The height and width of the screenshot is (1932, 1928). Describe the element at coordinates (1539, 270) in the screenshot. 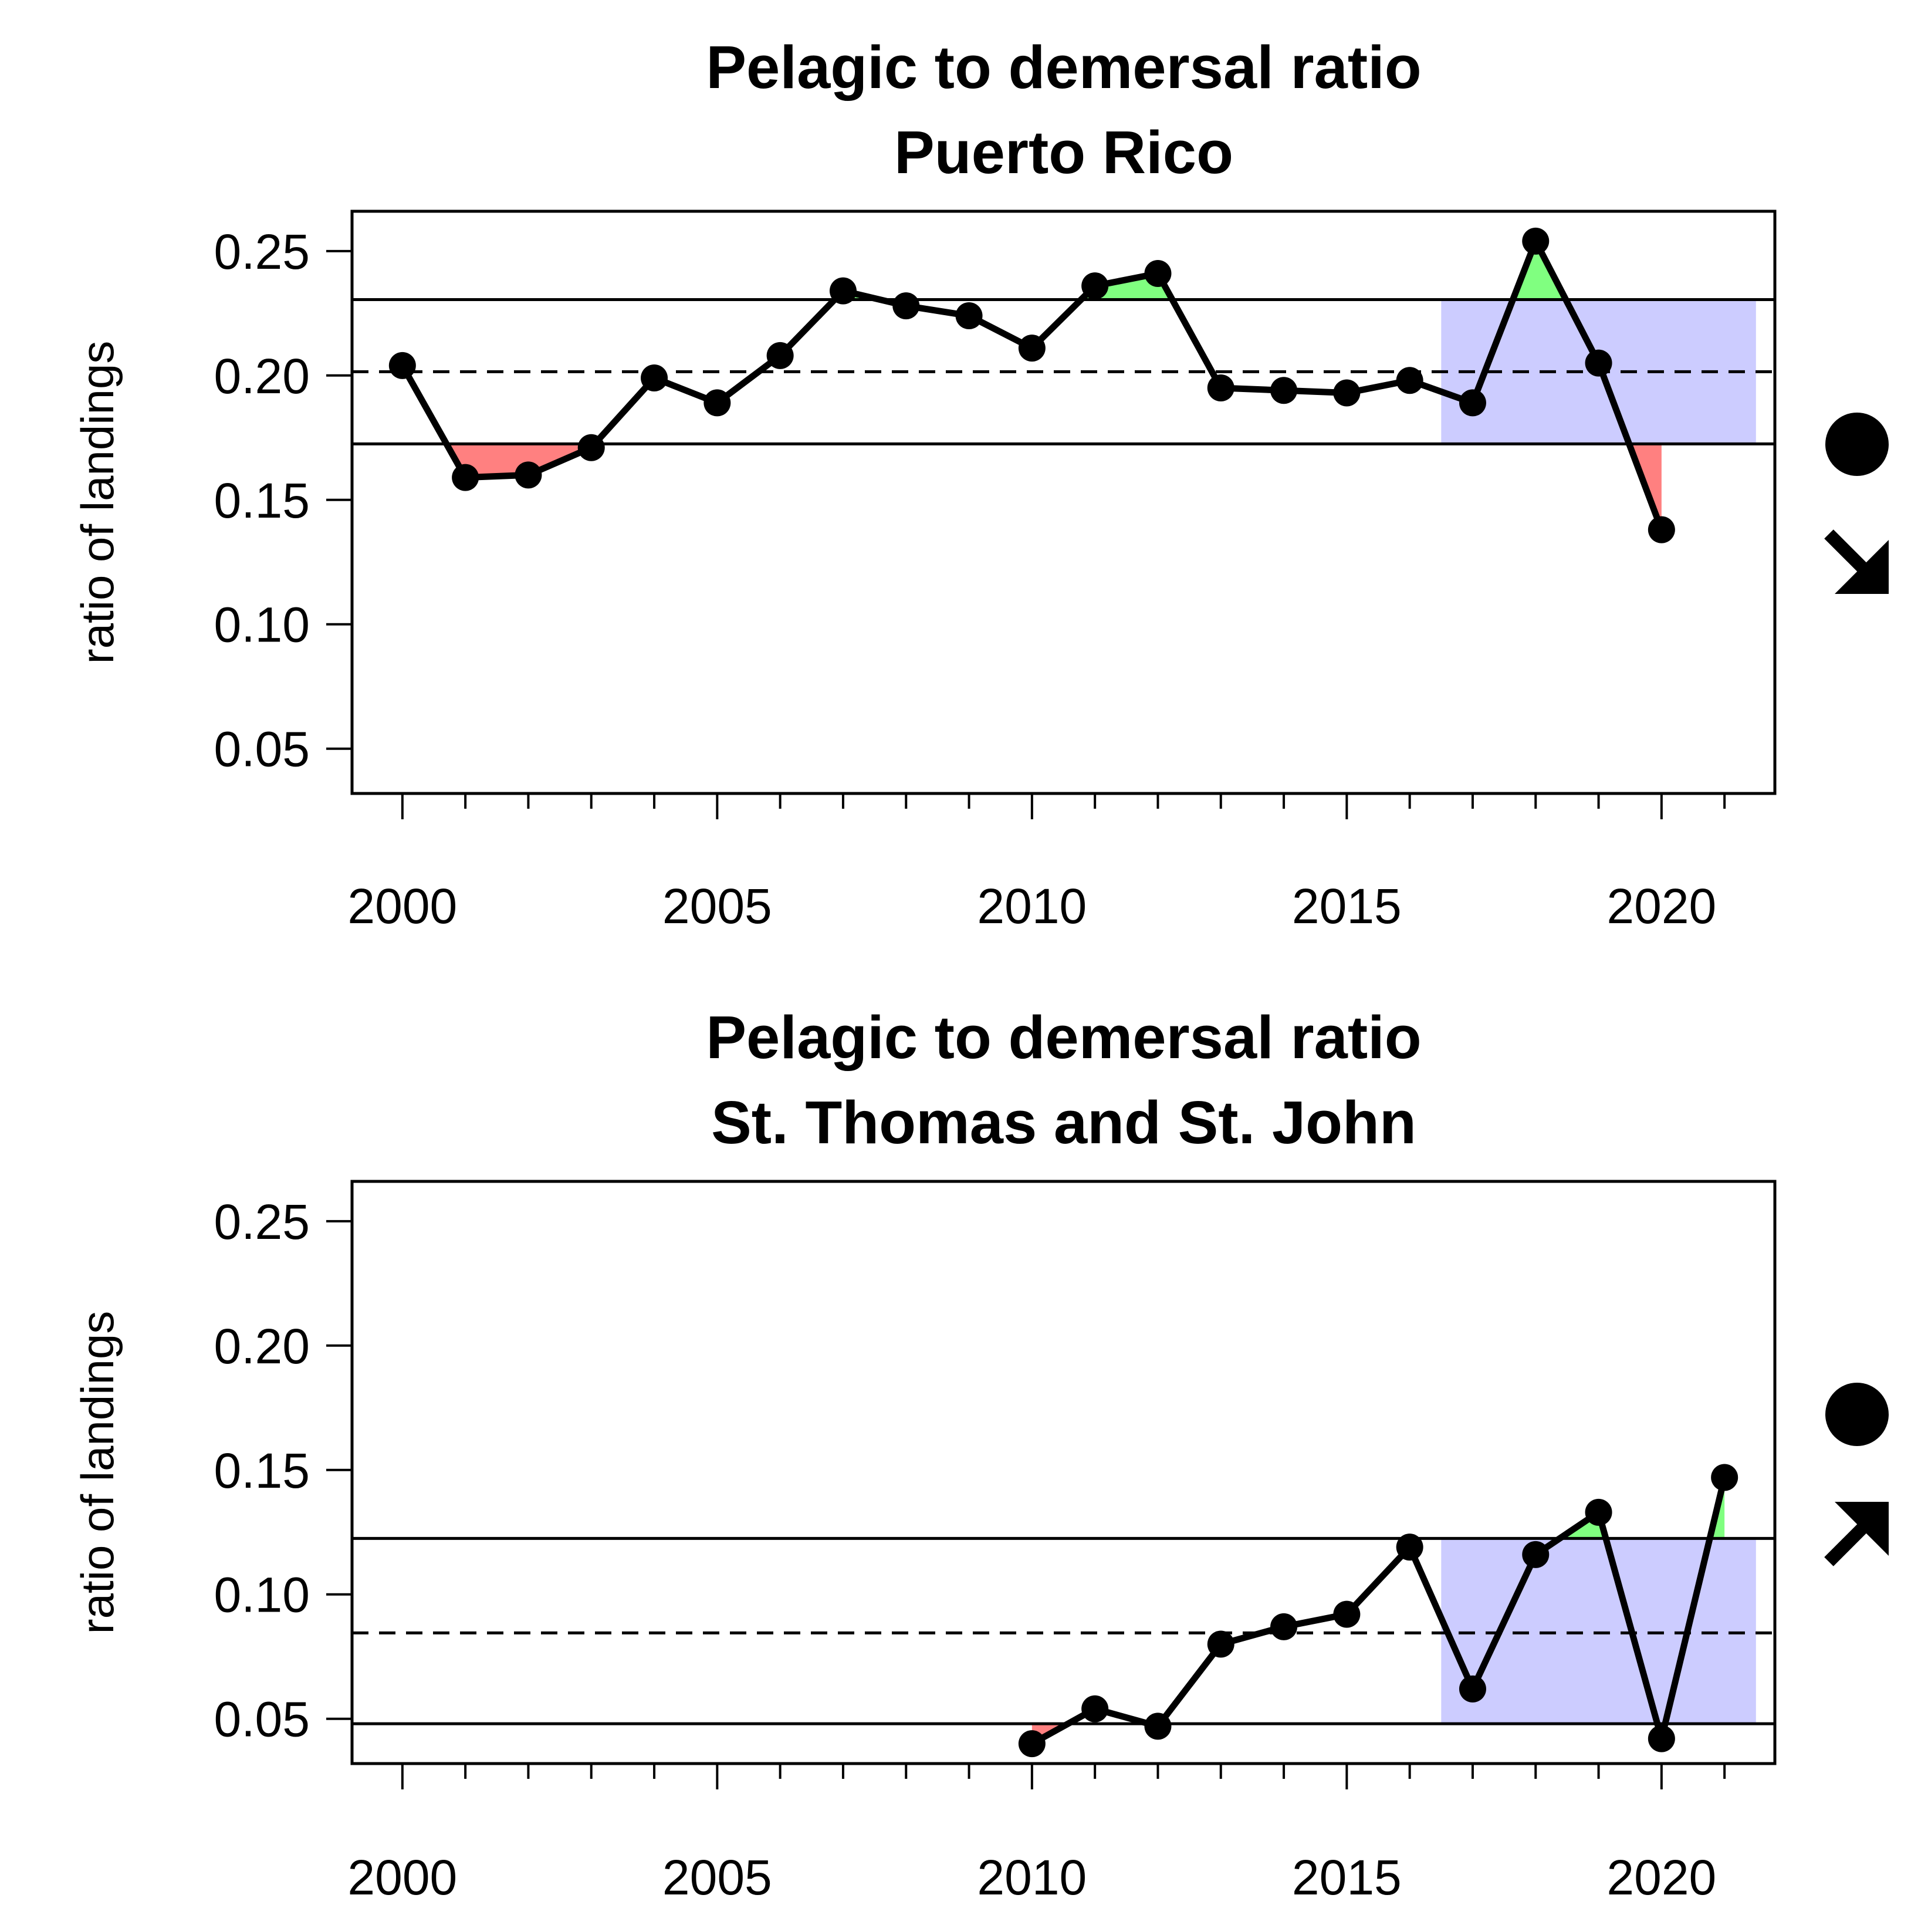

I see `above-upper-fill` at that location.